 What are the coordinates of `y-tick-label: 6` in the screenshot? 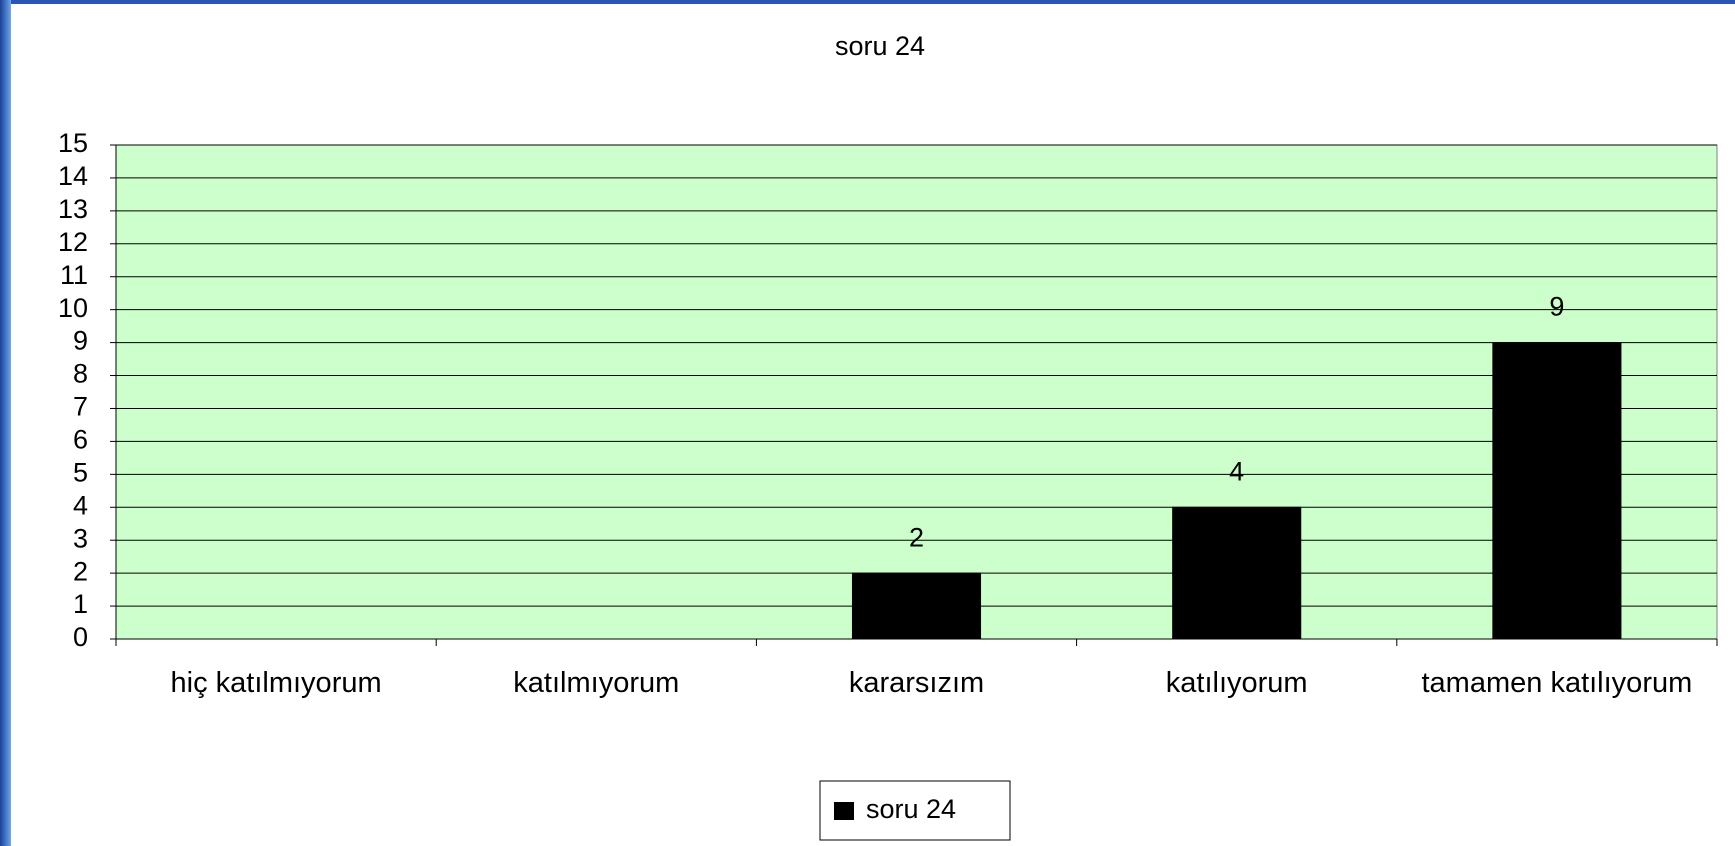 It's located at (80, 440).